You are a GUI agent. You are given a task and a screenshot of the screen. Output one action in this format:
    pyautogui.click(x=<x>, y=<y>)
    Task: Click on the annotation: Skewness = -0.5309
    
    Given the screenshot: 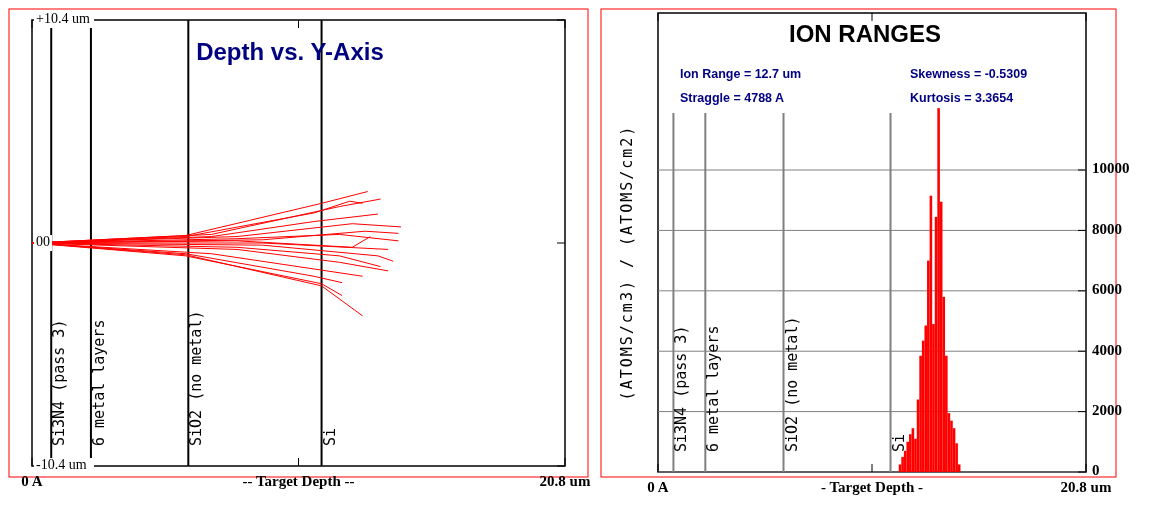 What is the action you would take?
    pyautogui.click(x=969, y=74)
    